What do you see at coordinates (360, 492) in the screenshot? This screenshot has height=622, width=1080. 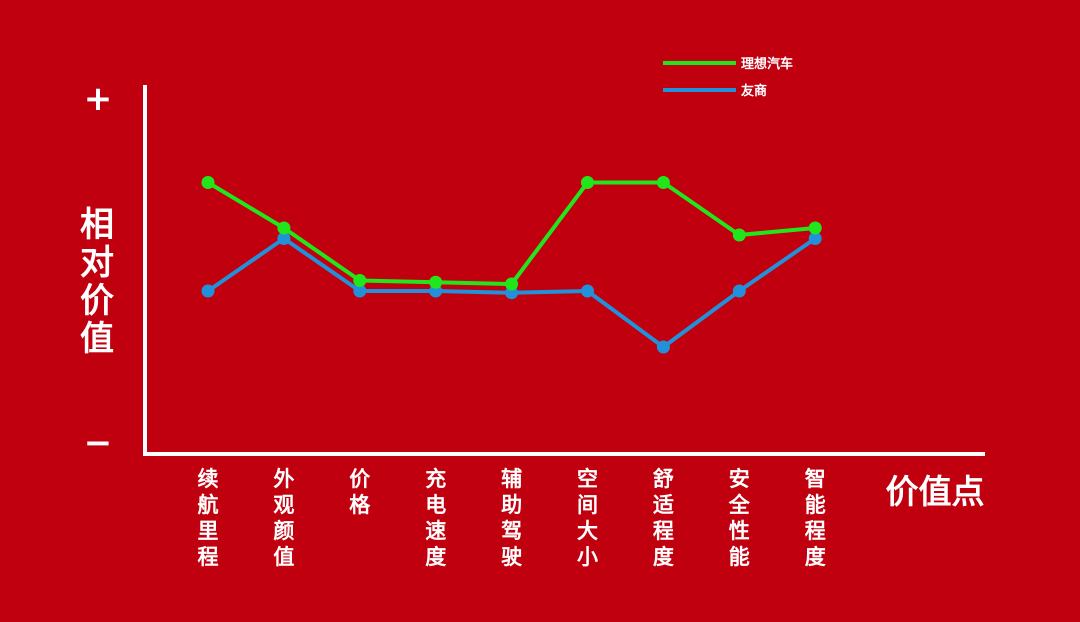 I see `x-tick-label: 价格` at bounding box center [360, 492].